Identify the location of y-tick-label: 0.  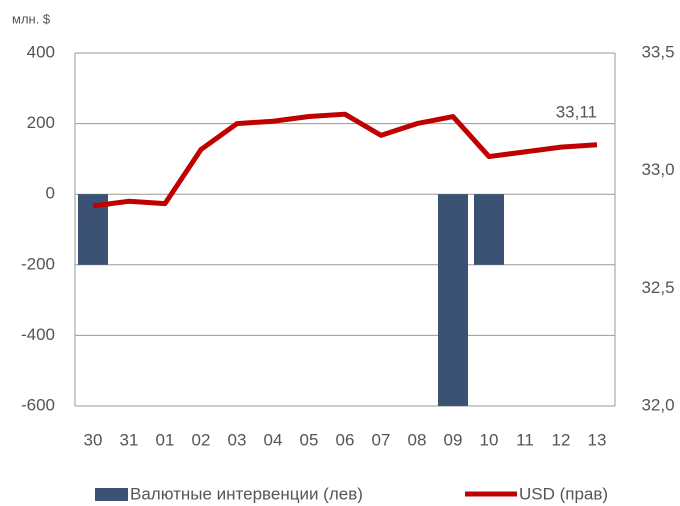
(50, 193).